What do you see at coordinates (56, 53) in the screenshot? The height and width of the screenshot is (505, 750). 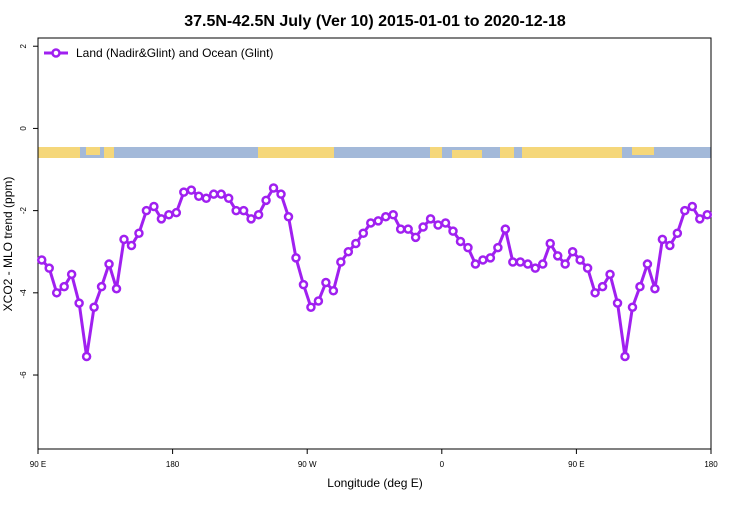 I see `legend-marker` at bounding box center [56, 53].